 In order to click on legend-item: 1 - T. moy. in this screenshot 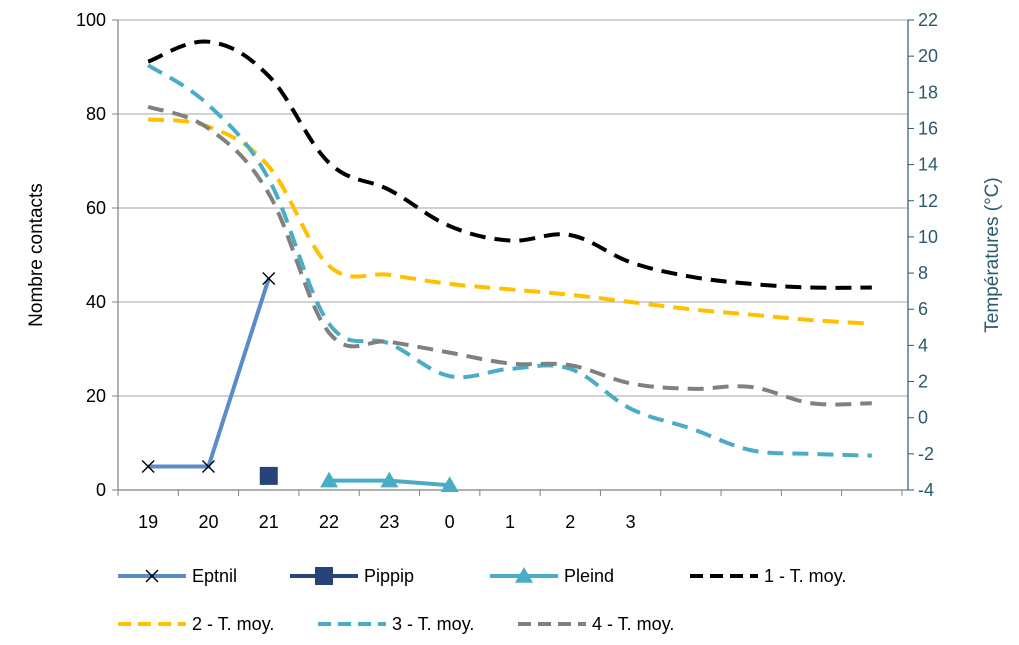, I will do `click(768, 576)`.